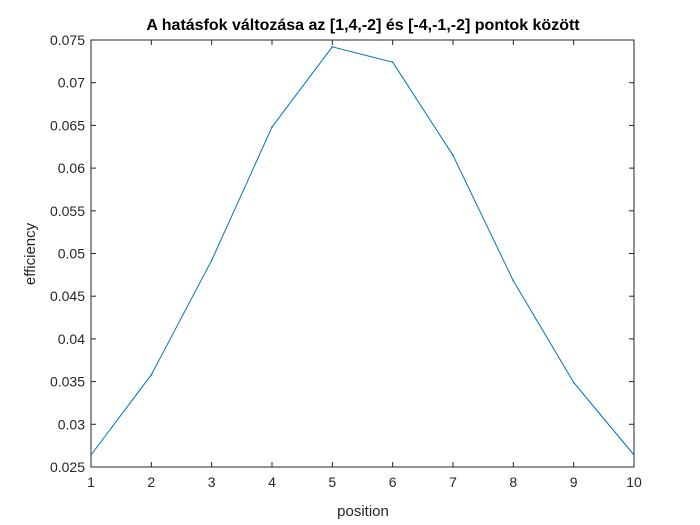  Describe the element at coordinates (67, 467) in the screenshot. I see `y-tick-label: 0.025` at that location.